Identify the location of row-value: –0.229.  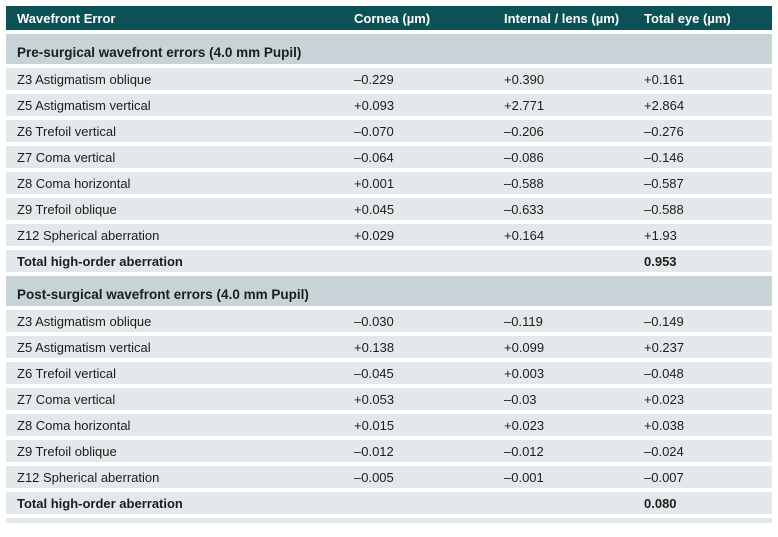
(374, 79).